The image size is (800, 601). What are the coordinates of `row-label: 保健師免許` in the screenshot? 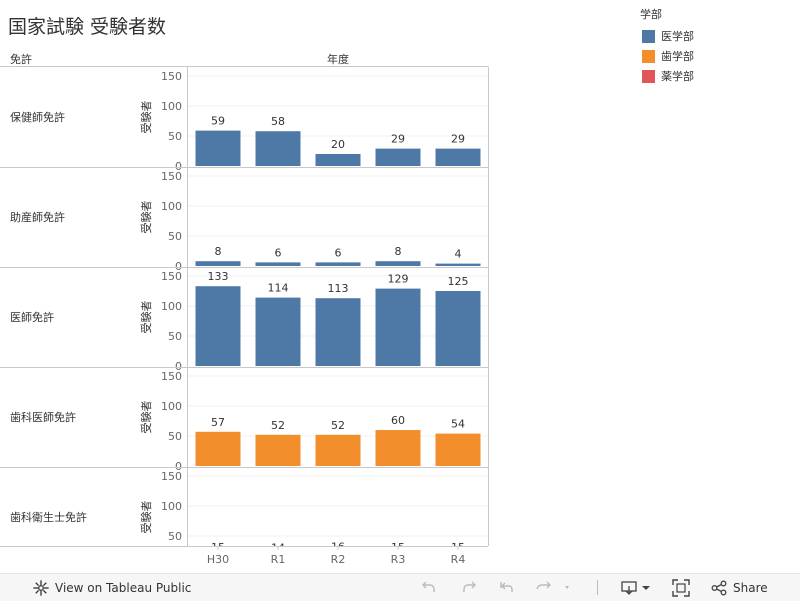 It's located at (37, 117).